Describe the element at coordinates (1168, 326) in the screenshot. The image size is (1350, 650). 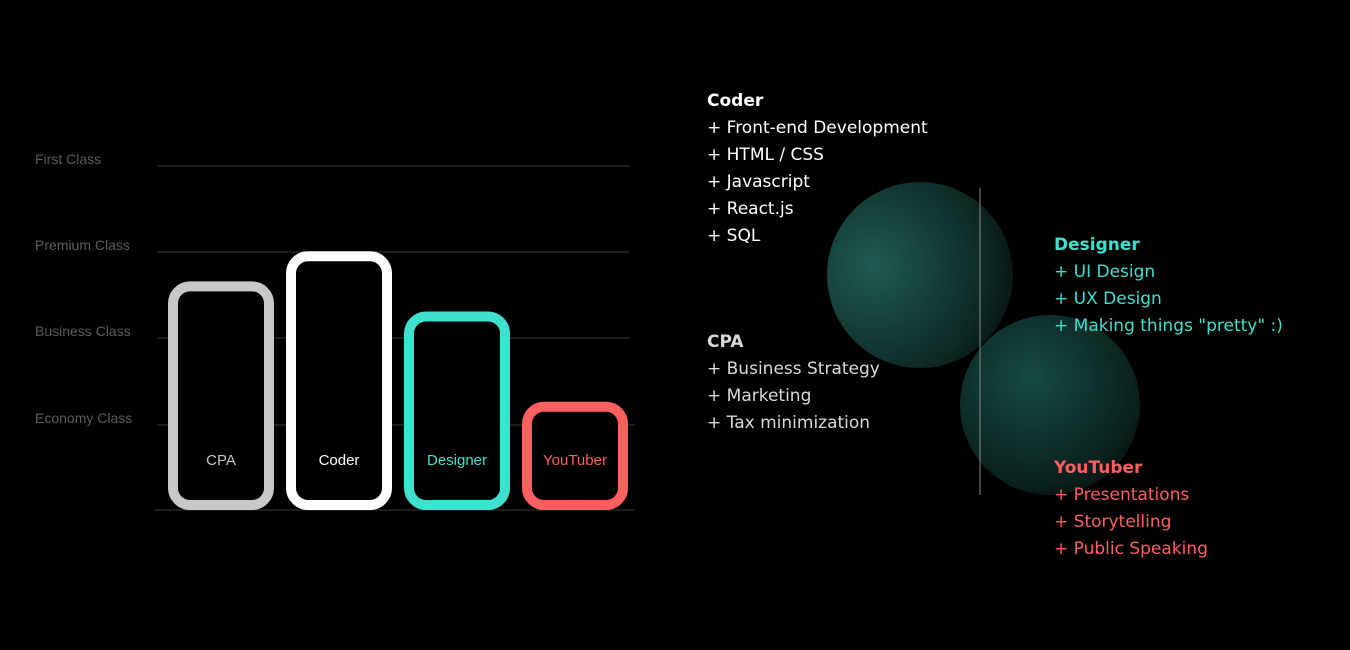
I see `skills-designer-item: + Making things "pretty" :)` at that location.